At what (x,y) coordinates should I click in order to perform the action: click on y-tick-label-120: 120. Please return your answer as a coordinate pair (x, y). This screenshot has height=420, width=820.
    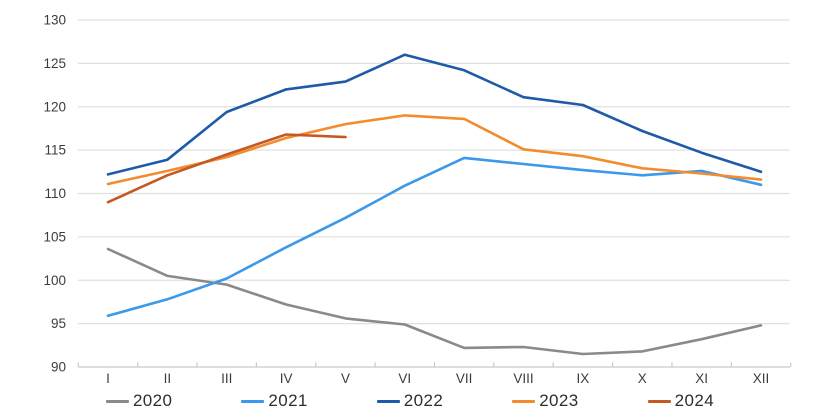
    Looking at the image, I should click on (54, 106).